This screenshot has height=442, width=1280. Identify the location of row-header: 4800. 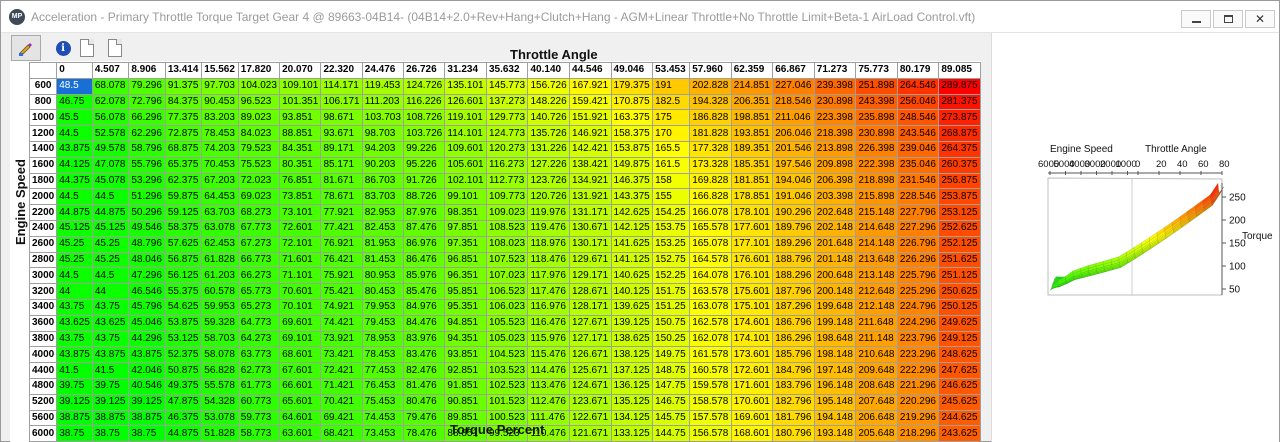
(43, 386).